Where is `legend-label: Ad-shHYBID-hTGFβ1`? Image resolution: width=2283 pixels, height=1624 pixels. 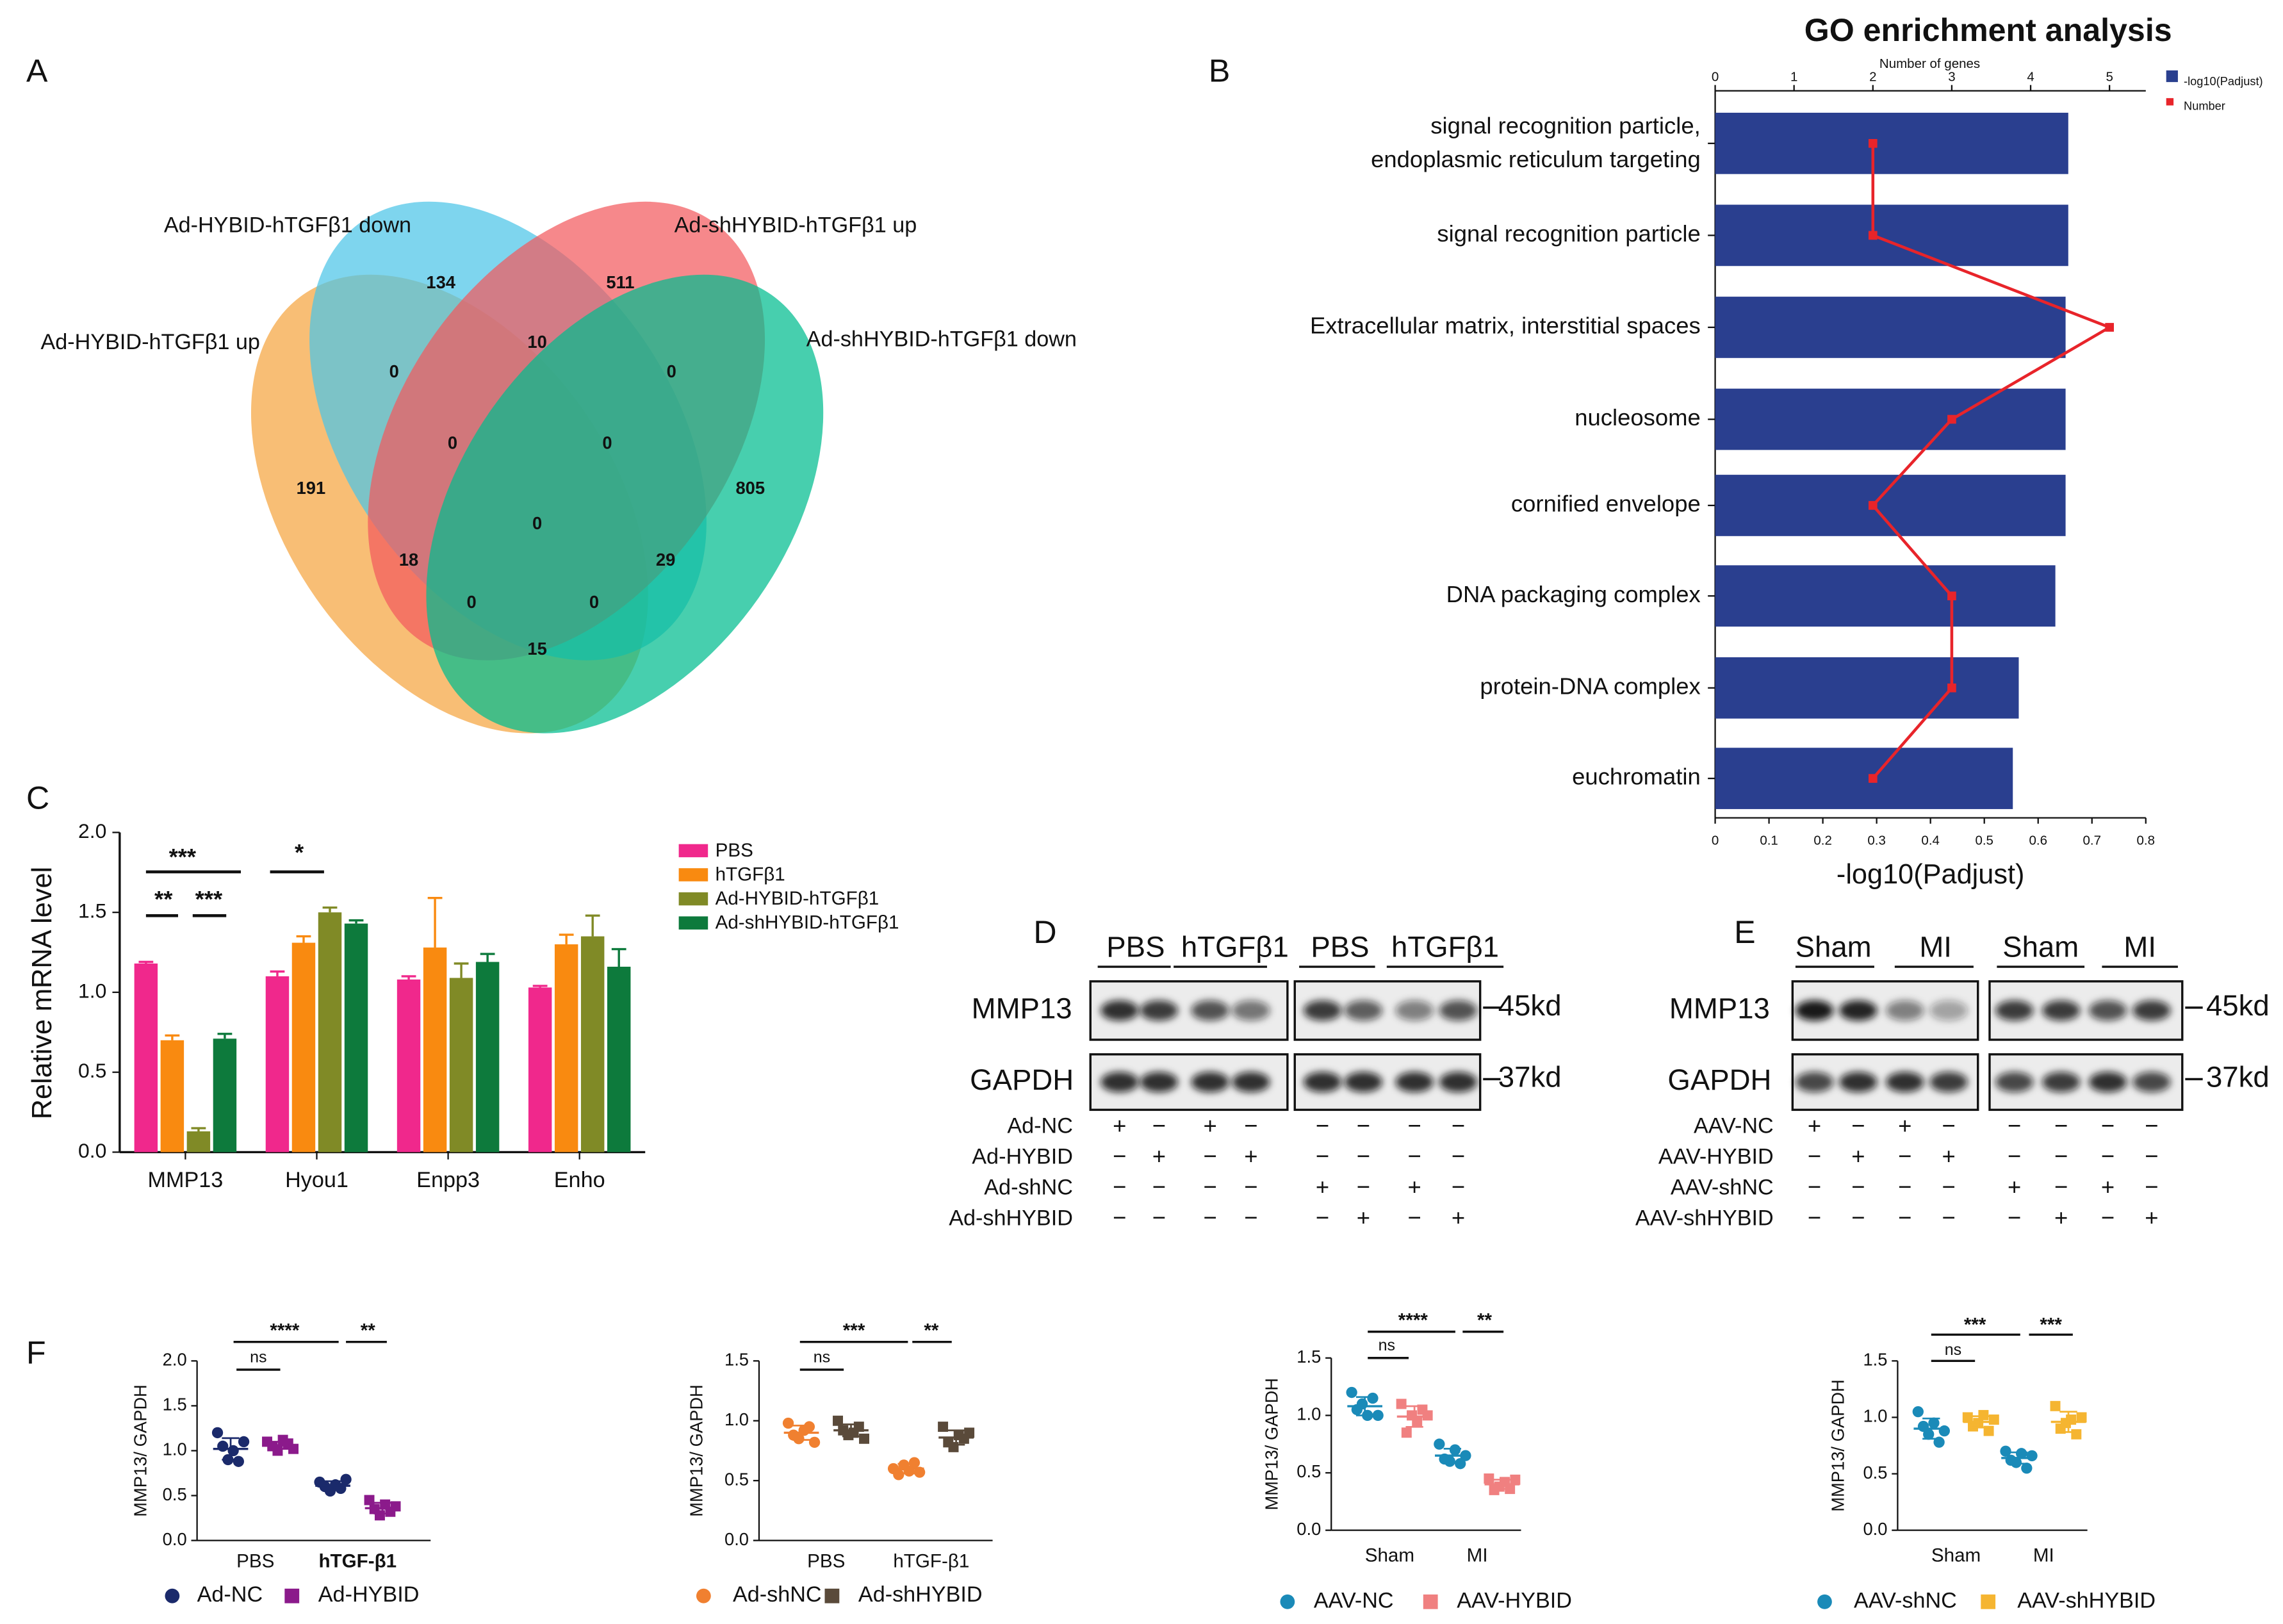
legend-label: Ad-shHYBID-hTGFβ1 is located at coordinates (807, 922).